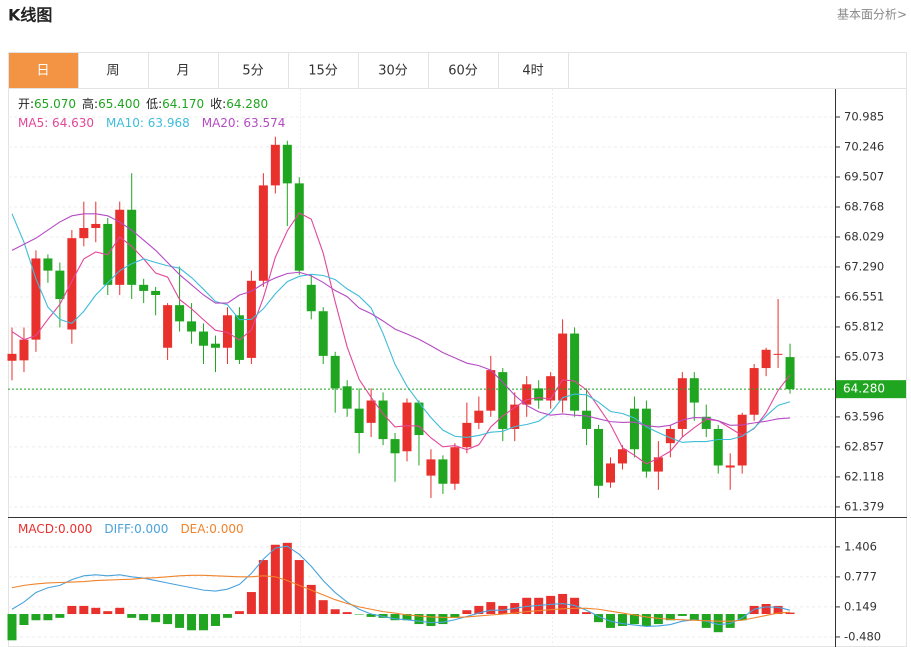 This screenshot has height=647, width=911. What do you see at coordinates (864, 296) in the screenshot?
I see `y-tick-label: 66.551` at bounding box center [864, 296].